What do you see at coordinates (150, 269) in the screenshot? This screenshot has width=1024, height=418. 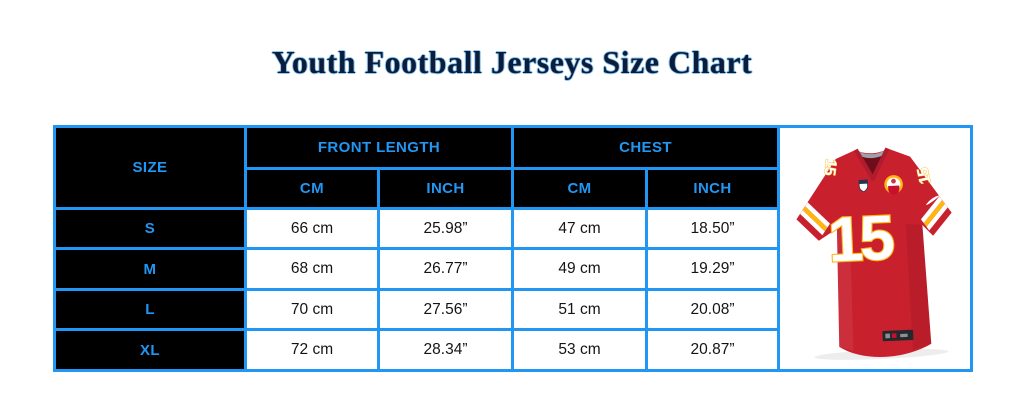 I see `size-label: M` at bounding box center [150, 269].